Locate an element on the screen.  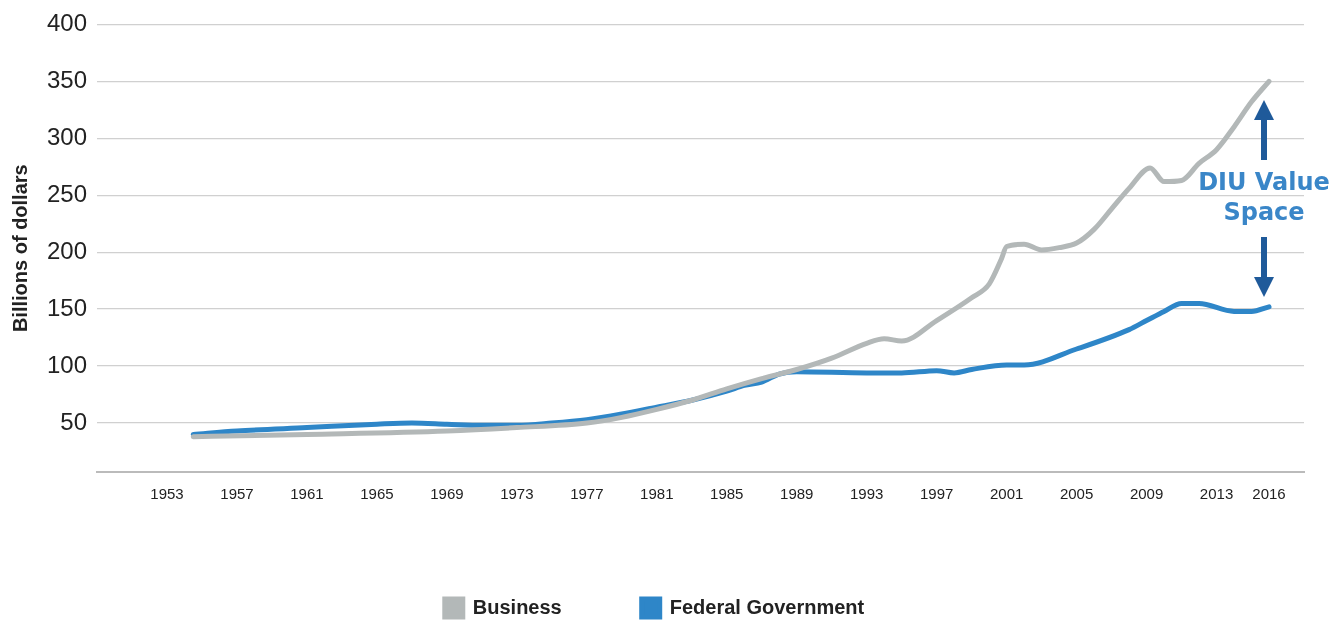
x-tick-label: 1997 is located at coordinates (936, 494).